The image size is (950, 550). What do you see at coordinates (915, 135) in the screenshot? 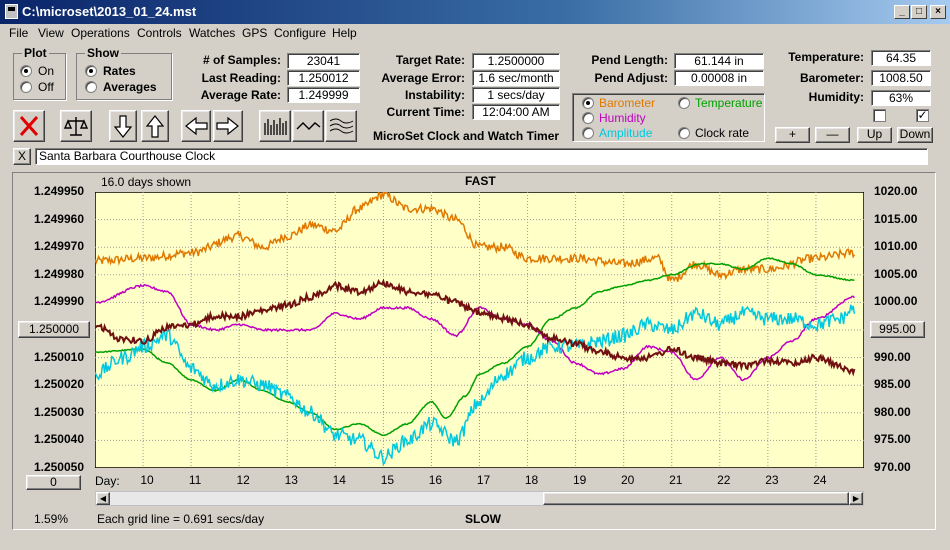
I see `scale-down-button: Down` at bounding box center [915, 135].